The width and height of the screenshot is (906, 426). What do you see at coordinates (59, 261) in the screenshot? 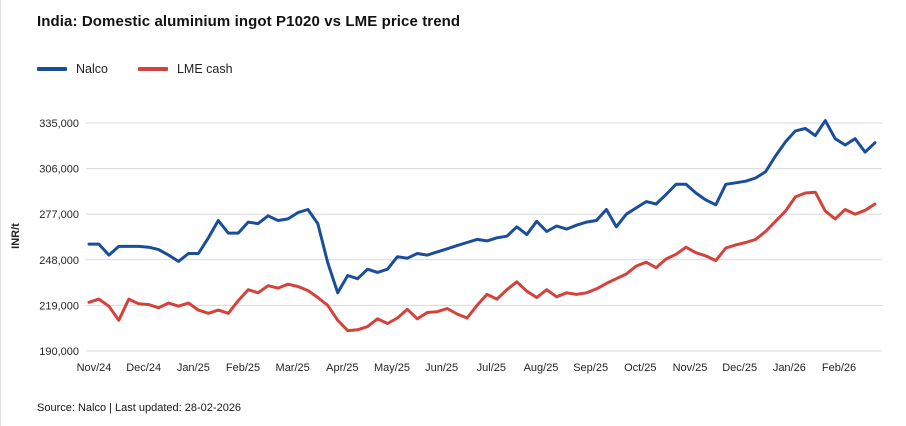
I see `y-tick-label: 248,000` at bounding box center [59, 261].